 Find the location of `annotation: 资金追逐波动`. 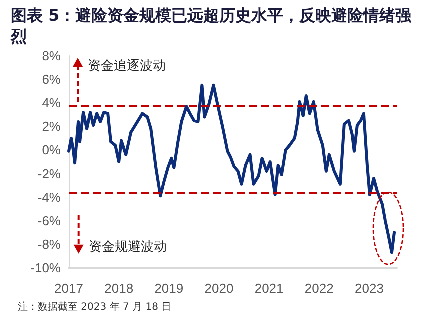

annotation: 资金追逐波动 is located at coordinates (127, 66).